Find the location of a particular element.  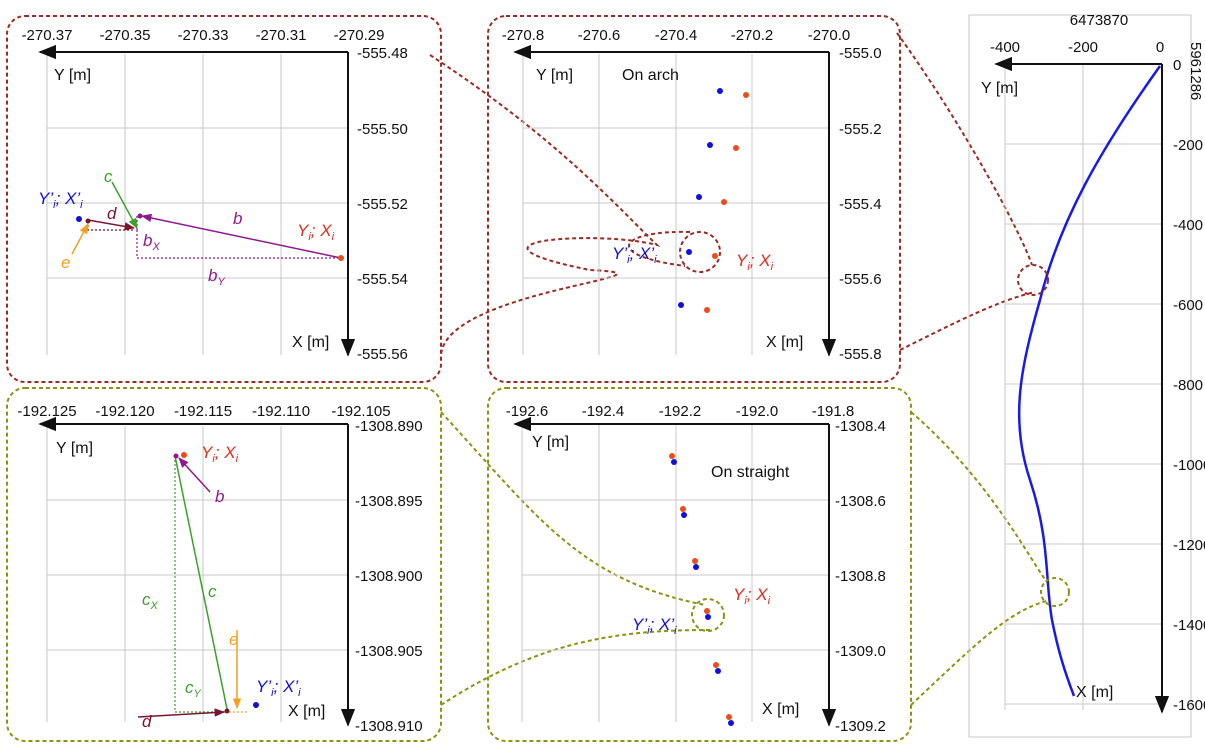

vector-c is located at coordinates (201, 582).